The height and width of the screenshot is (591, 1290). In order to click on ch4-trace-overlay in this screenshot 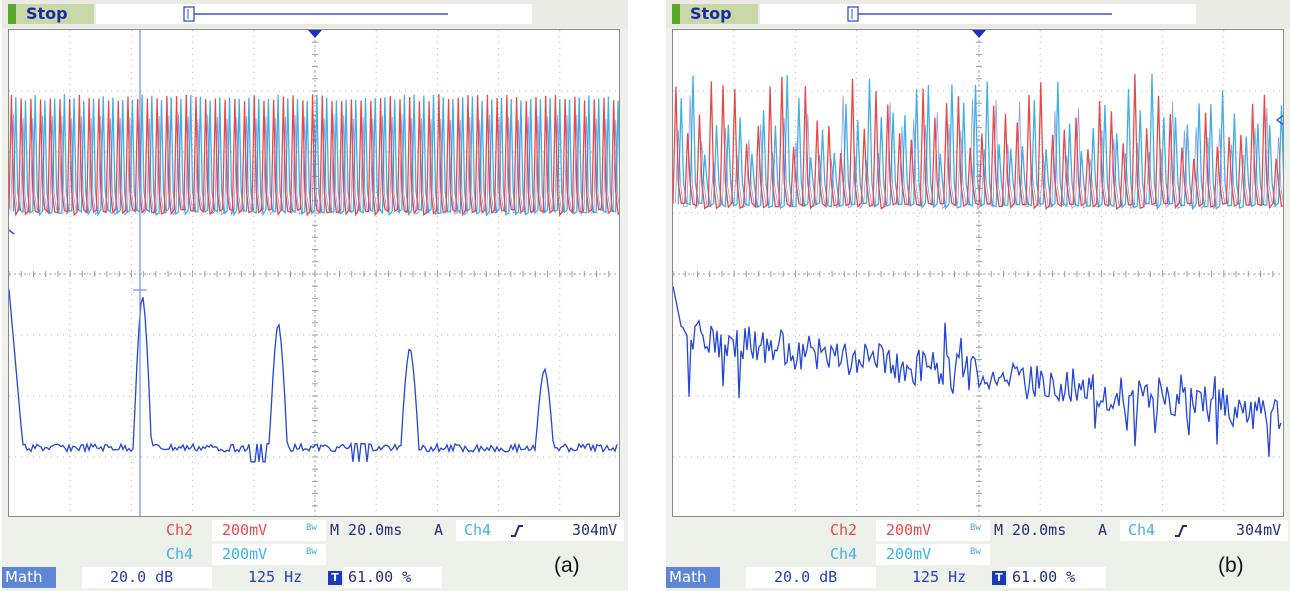, I will do `click(979, 152)`.